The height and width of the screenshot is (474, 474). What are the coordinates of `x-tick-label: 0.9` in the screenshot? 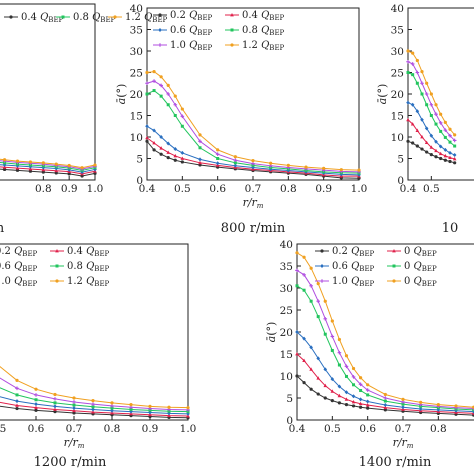 It's located at (69, 189).